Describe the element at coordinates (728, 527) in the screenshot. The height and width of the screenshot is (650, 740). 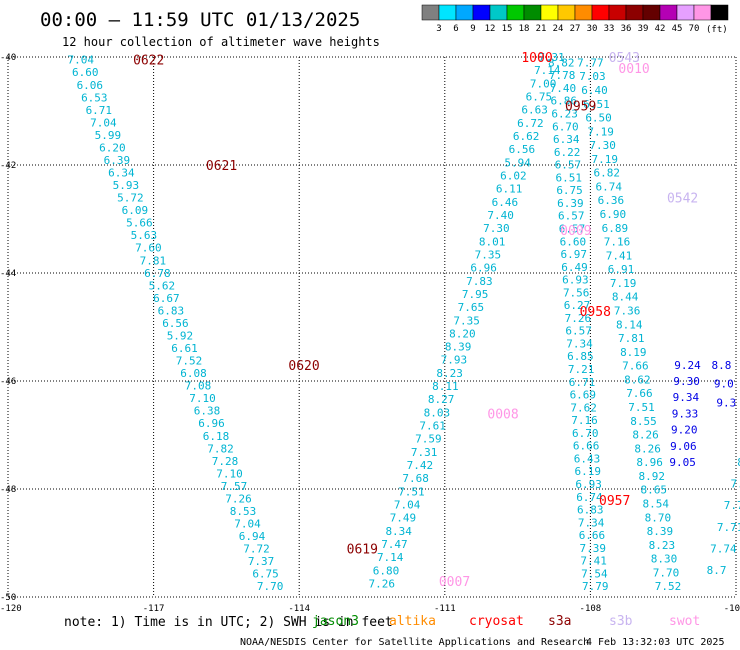
I see `swh-point: 7.71` at that location.